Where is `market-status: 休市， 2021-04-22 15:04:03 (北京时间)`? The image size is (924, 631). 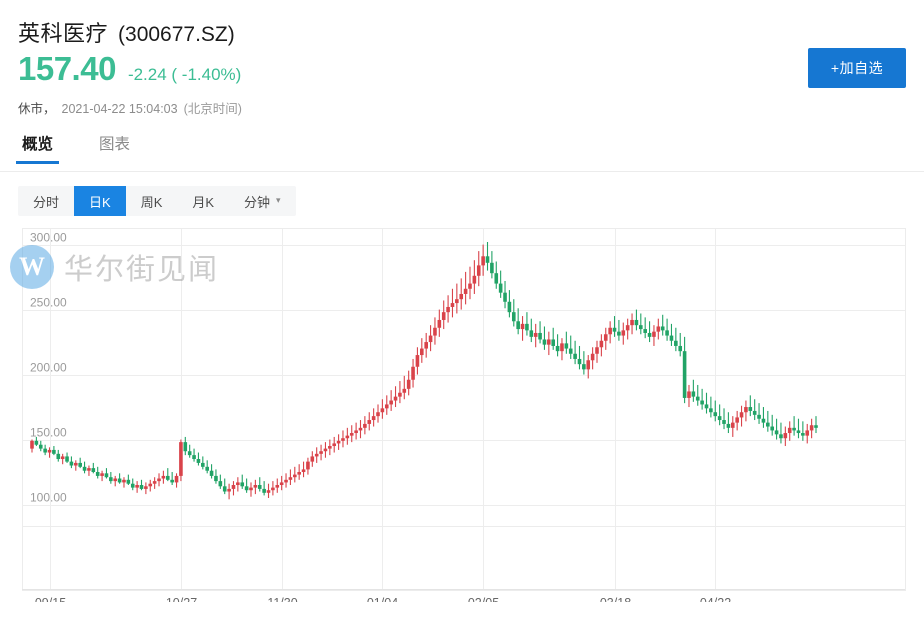
market-status: 休市， 2021-04-22 15:04:03 (北京时间) is located at coordinates (130, 107).